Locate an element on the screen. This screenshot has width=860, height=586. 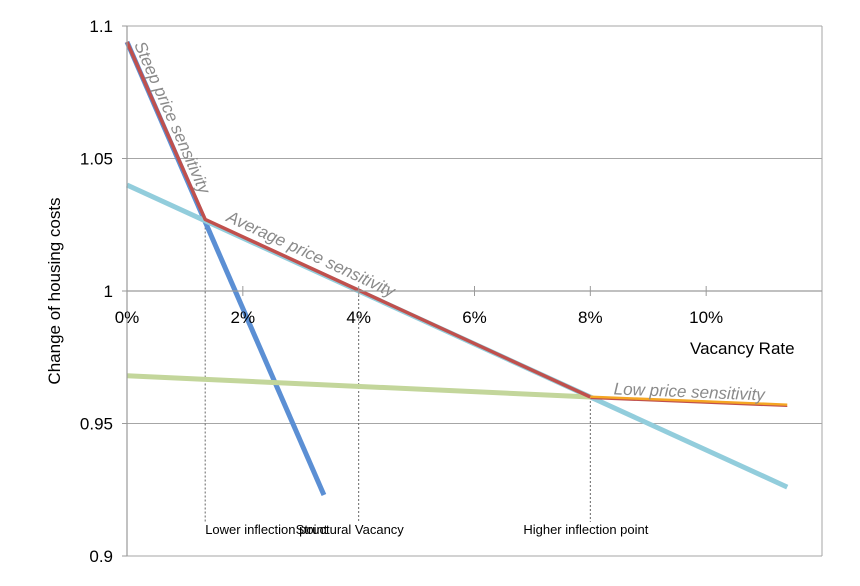
y-tick-labels: 0.9 0.95 1 1.05 1.1 is located at coordinates (96, 291).